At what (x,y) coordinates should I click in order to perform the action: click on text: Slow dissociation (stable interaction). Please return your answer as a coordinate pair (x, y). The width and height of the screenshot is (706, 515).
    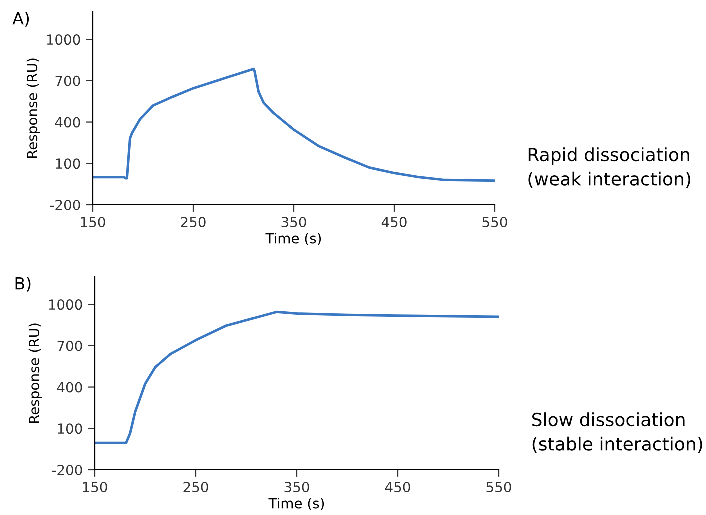
    Looking at the image, I should click on (617, 433).